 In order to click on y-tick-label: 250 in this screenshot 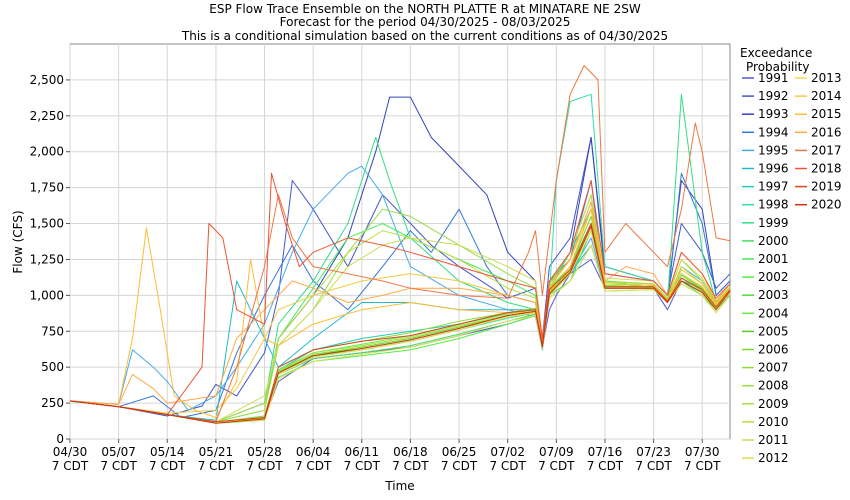, I will do `click(52, 403)`.